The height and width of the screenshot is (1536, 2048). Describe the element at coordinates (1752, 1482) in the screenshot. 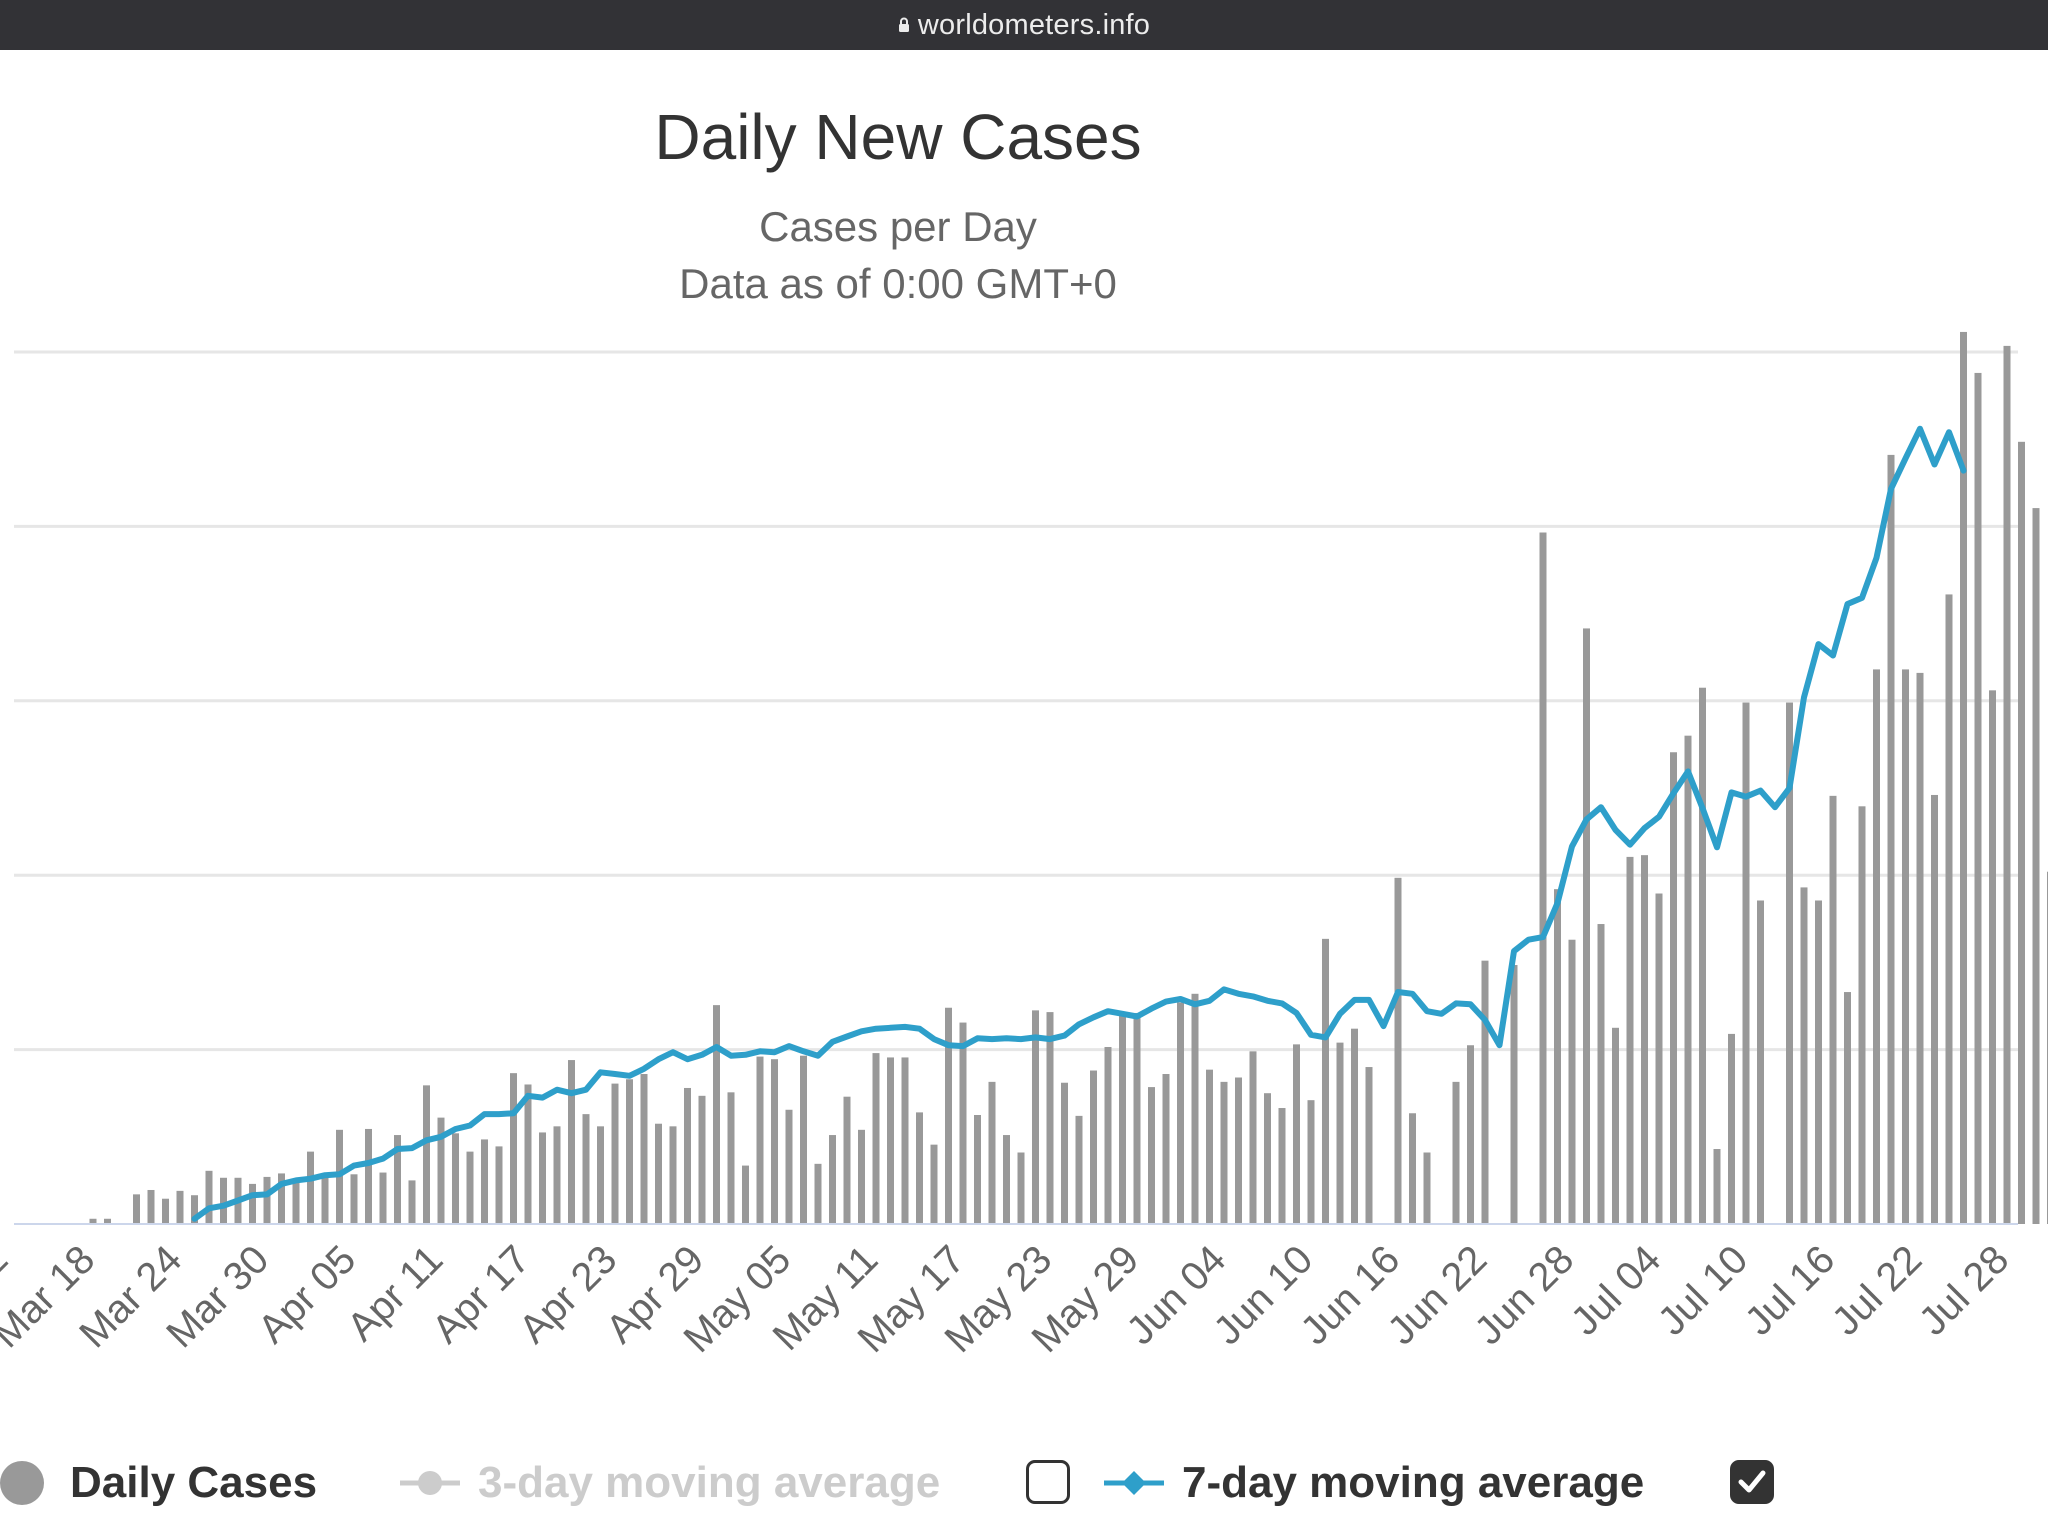

I see `legend-7-day-moving-average-checkbox` at that location.